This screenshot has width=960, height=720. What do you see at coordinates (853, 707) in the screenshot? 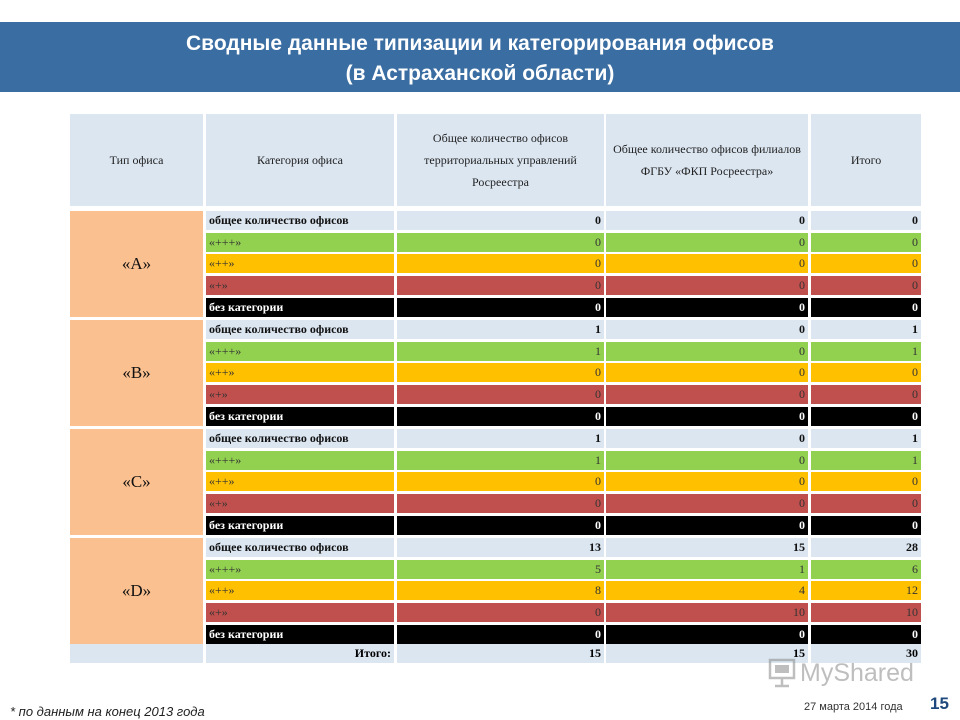
I see `slide-date: 27 марта 2014 года` at bounding box center [853, 707].